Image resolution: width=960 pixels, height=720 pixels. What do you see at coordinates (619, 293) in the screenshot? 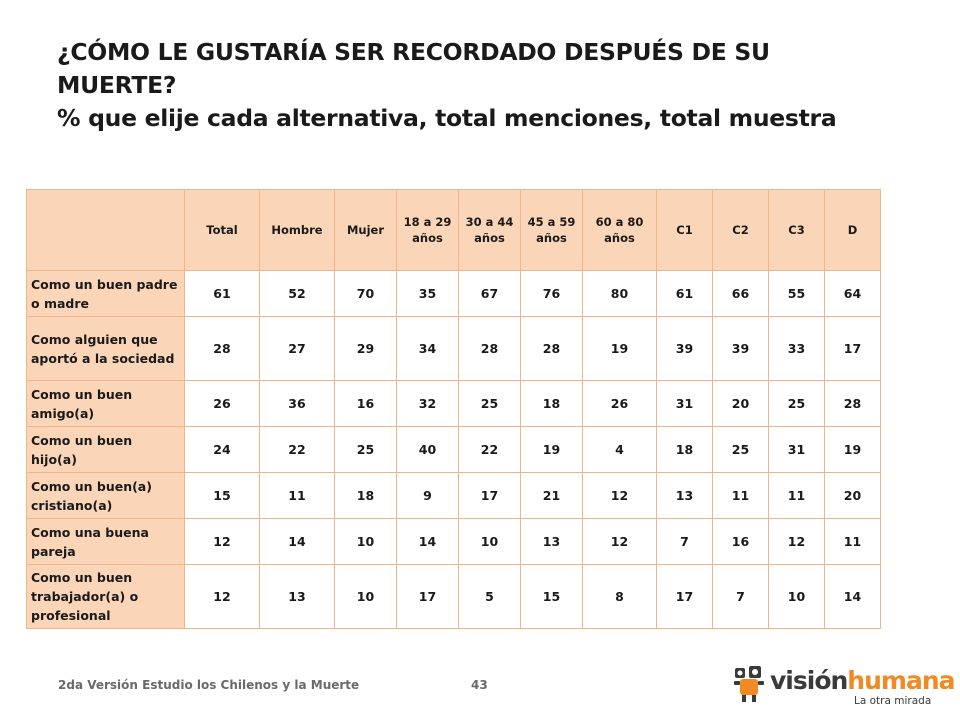
I see `table-cell: 80` at bounding box center [619, 293].